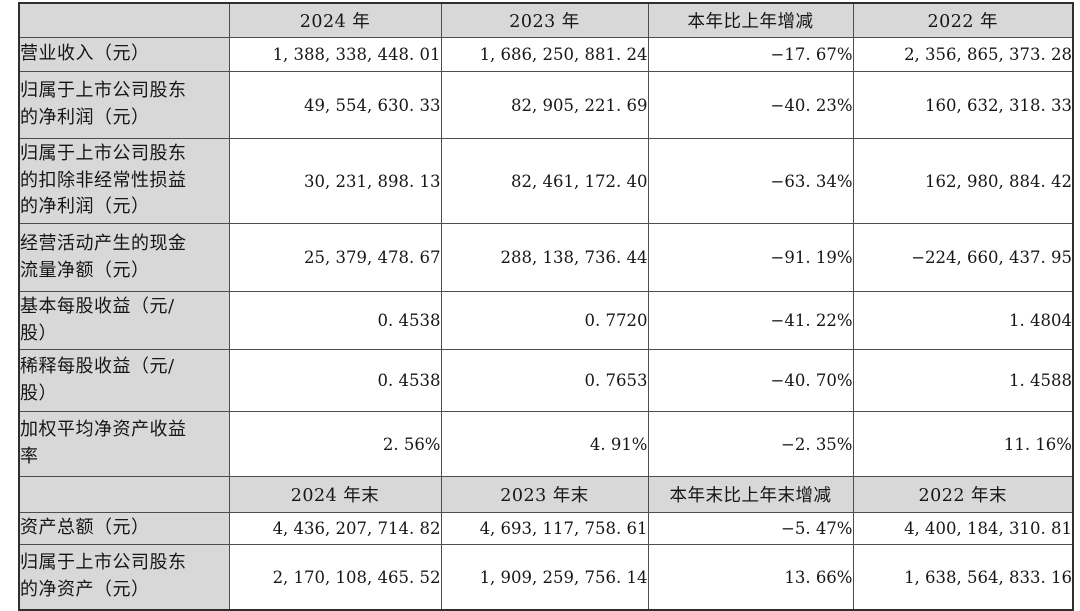 Image resolution: width=1080 pixels, height=611 pixels. Describe the element at coordinates (335, 444) in the screenshot. I see `value-2024: 2. 56%` at that location.